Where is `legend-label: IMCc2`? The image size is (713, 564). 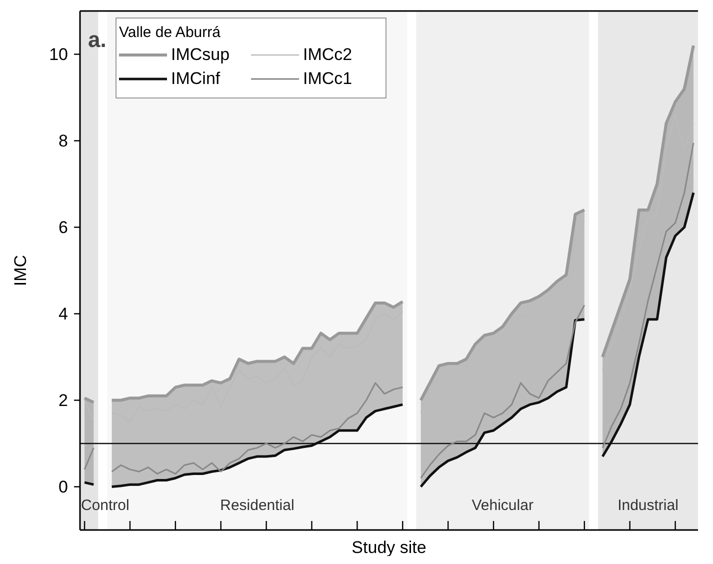
legend-label: IMCc2 is located at coordinates (327, 54).